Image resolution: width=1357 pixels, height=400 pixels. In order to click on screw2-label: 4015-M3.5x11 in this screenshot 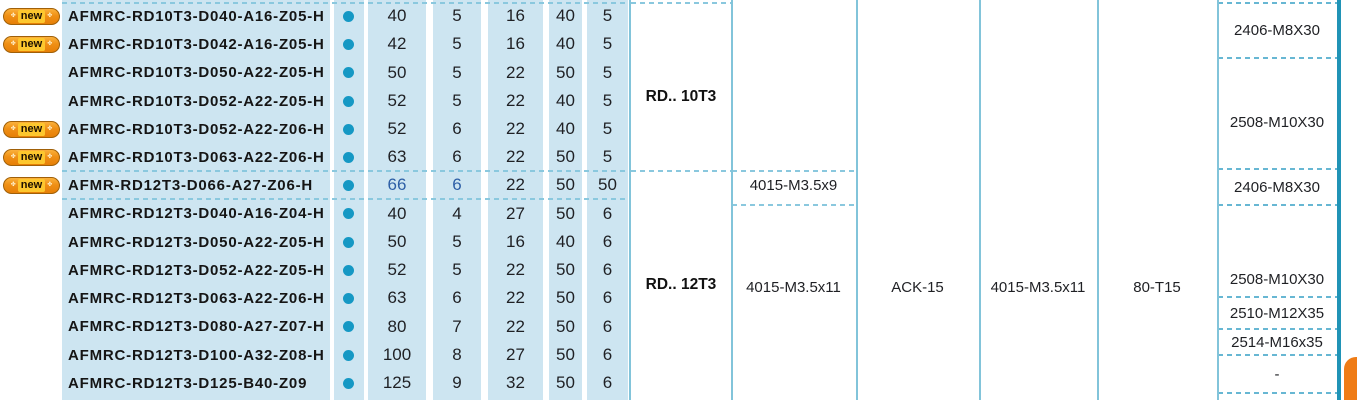, I will do `click(1038, 287)`.